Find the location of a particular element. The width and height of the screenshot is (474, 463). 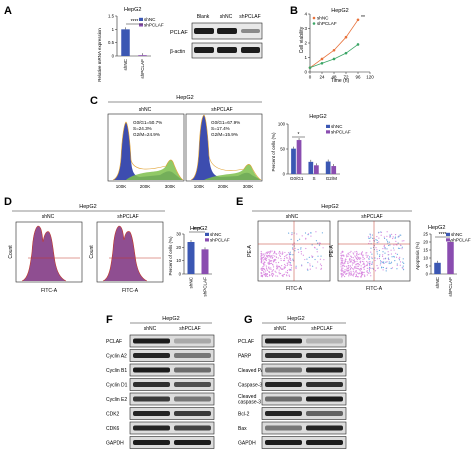

blot-row-label: PCLAF is located at coordinates (114, 342).